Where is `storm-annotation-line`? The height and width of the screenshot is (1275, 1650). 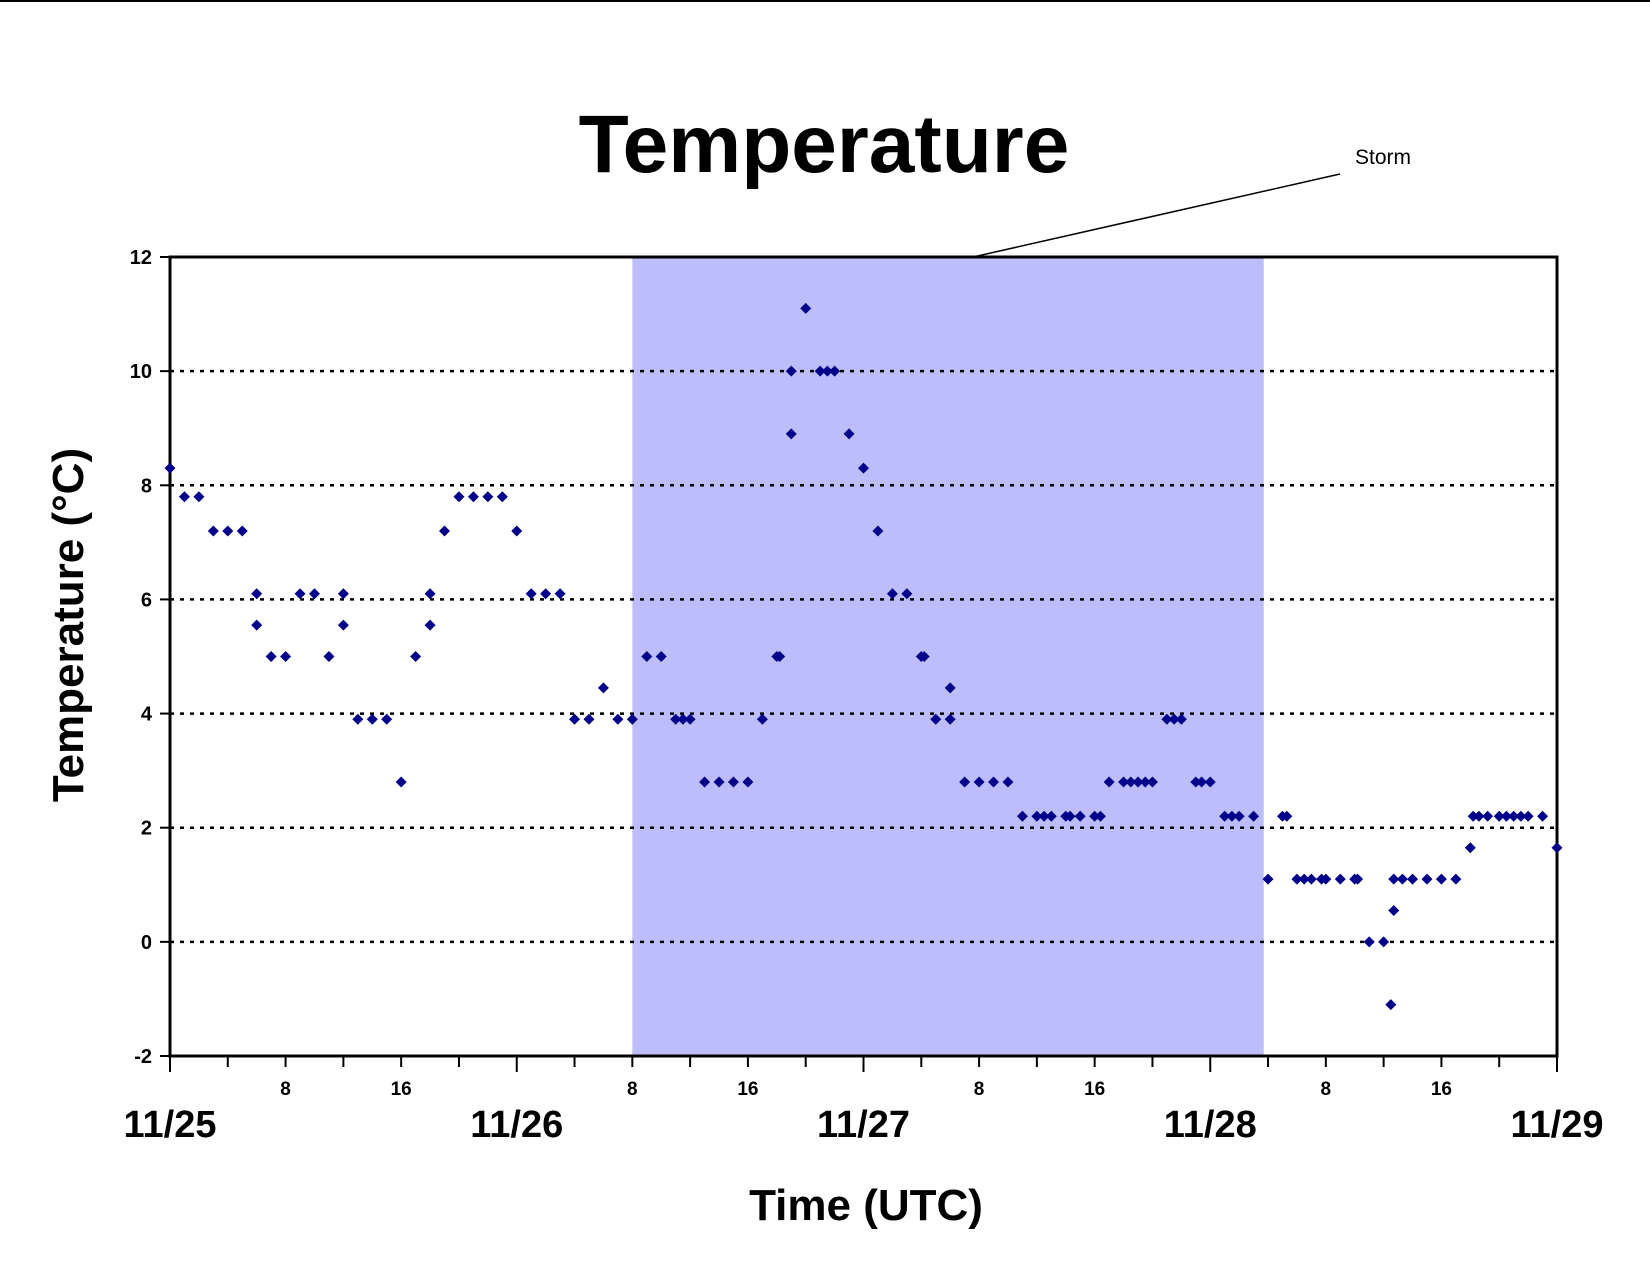
storm-annotation-line is located at coordinates (1156, 215).